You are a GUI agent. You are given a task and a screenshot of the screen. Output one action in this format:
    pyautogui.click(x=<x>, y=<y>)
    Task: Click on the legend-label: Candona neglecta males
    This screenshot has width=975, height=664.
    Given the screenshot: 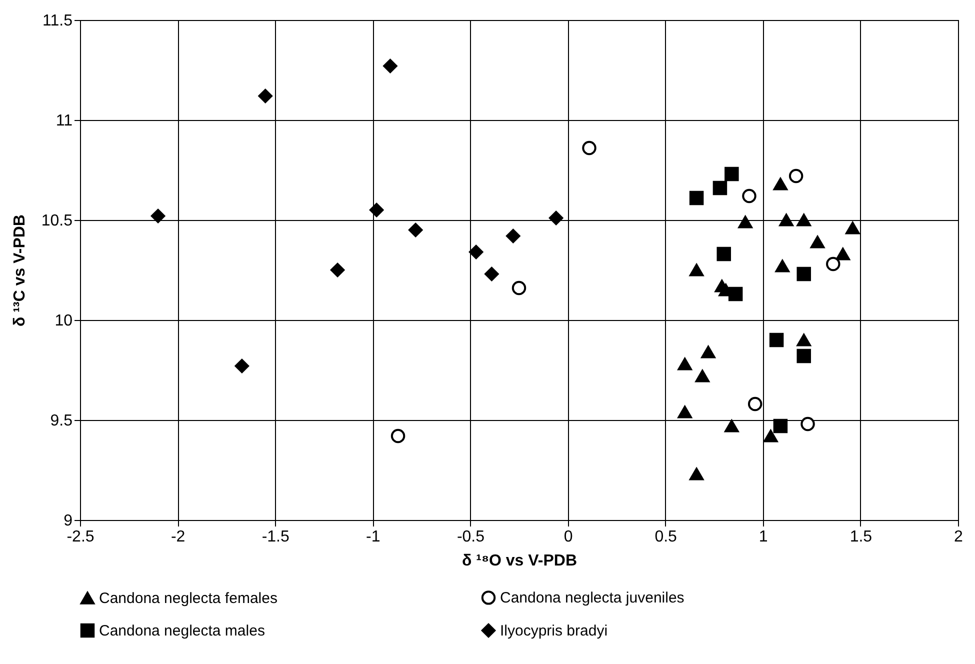 What is the action you would take?
    pyautogui.click(x=182, y=631)
    